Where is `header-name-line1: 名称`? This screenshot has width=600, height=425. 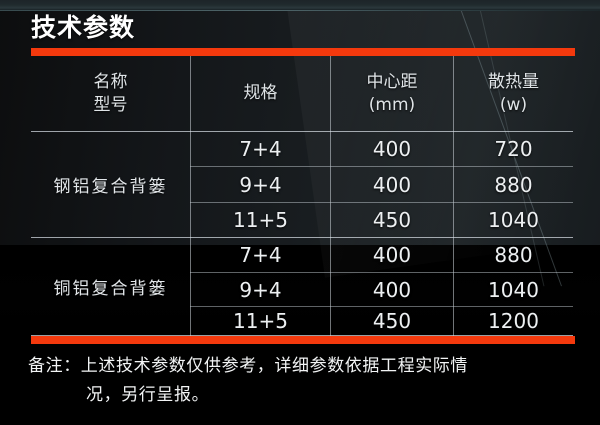
header-name-line1: 名称 is located at coordinates (110, 81).